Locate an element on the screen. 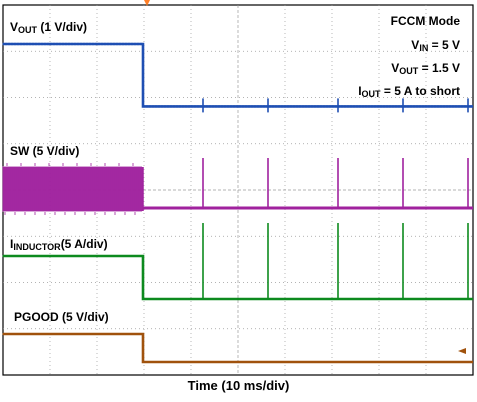 The image size is (477, 402). x-axis-label: Time (10 ms/div) is located at coordinates (238, 385).